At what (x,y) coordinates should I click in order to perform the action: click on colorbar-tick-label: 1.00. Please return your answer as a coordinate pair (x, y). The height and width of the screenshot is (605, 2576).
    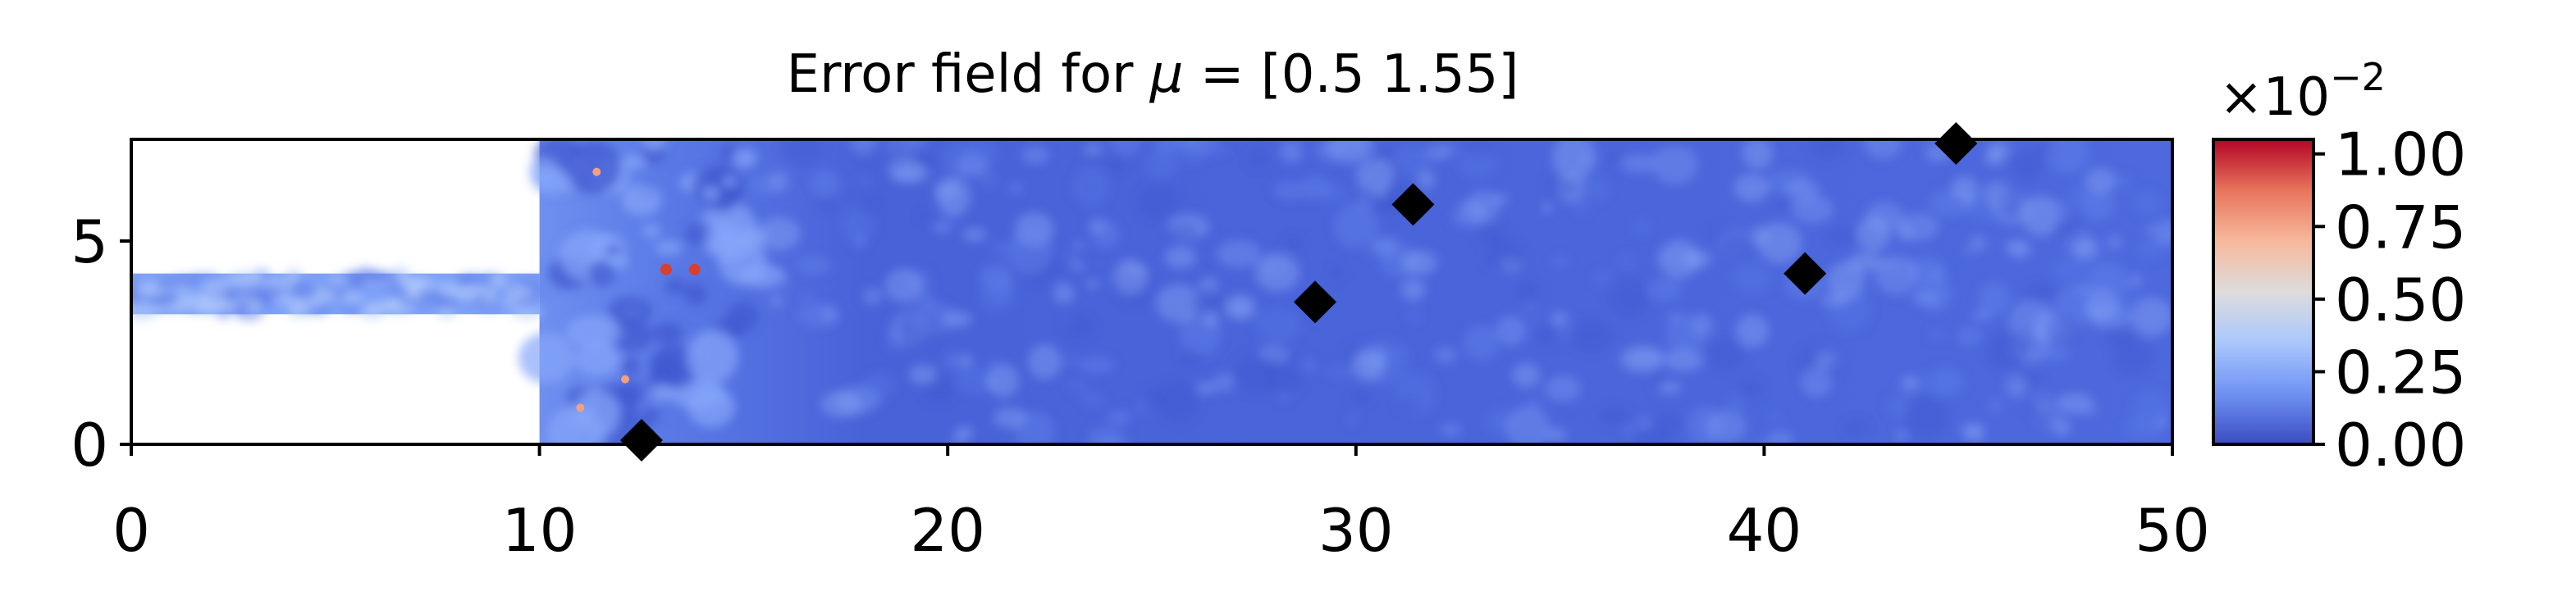
    Looking at the image, I should click on (2401, 155).